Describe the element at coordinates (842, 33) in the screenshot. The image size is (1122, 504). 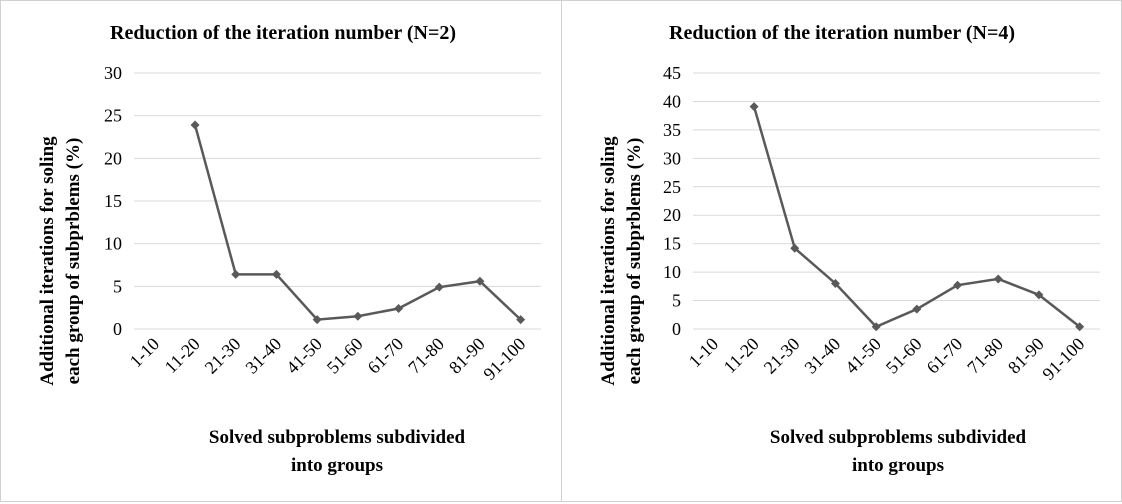
I see `chart-title: Reduction of the iteration number (N=4)` at that location.